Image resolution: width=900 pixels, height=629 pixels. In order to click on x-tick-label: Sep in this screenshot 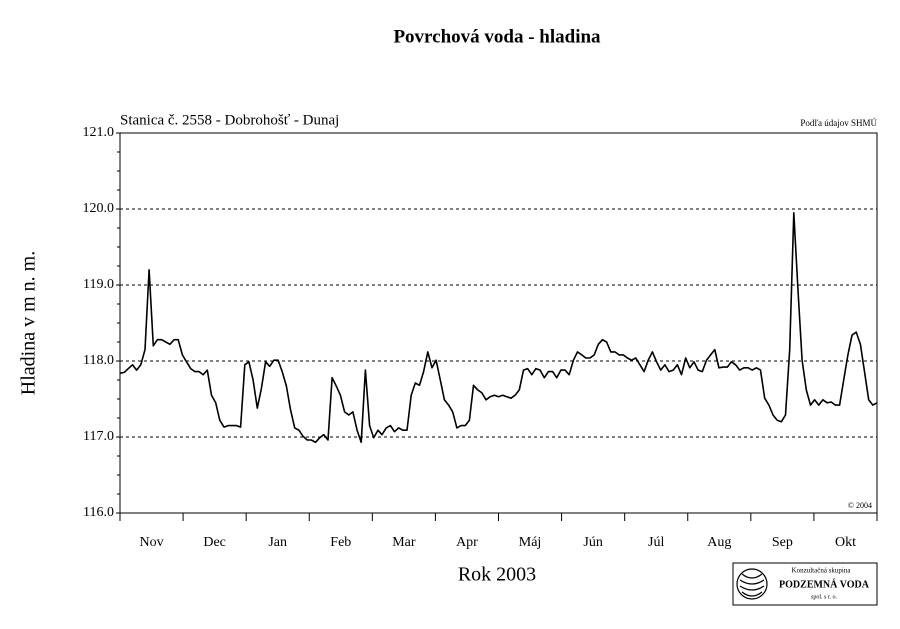, I will do `click(782, 542)`.